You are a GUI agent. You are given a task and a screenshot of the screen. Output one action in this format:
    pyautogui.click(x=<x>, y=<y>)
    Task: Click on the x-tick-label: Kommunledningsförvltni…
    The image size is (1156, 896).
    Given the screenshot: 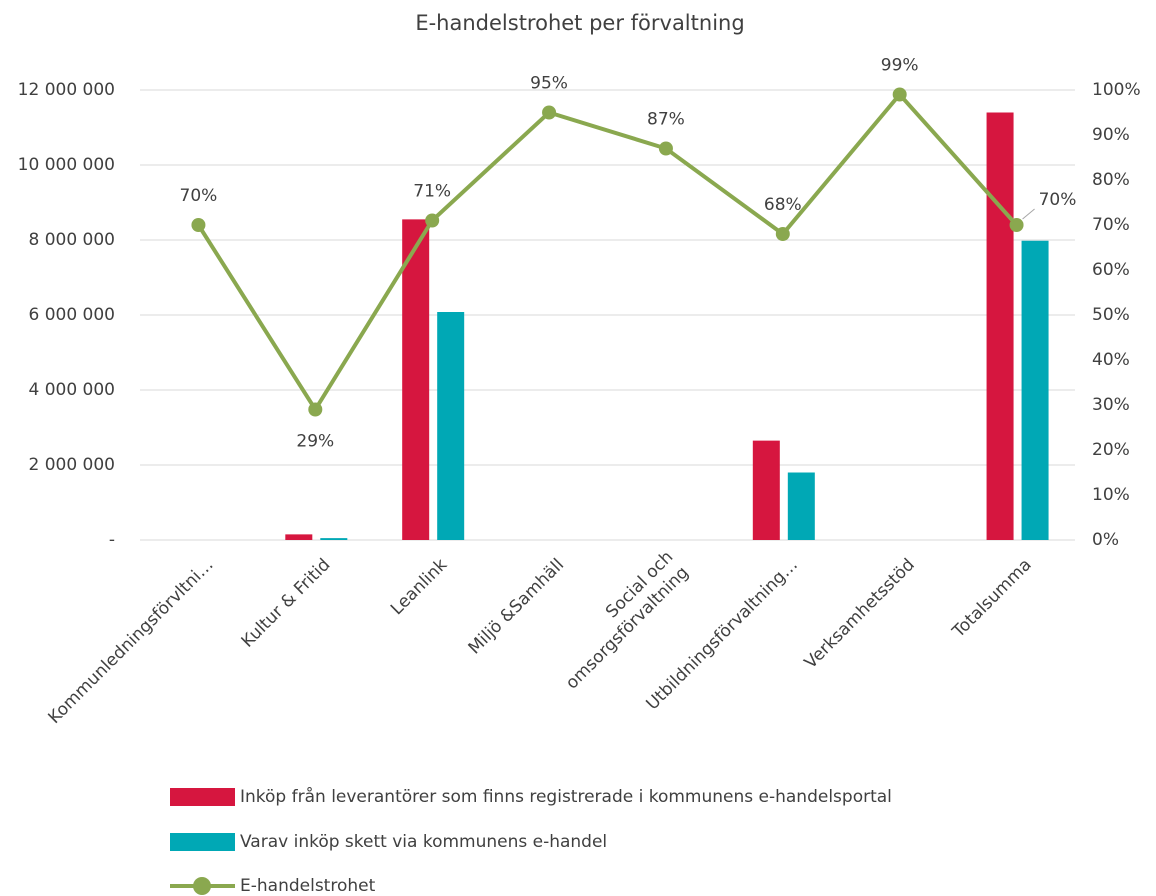 What is the action you would take?
    pyautogui.click(x=131, y=641)
    